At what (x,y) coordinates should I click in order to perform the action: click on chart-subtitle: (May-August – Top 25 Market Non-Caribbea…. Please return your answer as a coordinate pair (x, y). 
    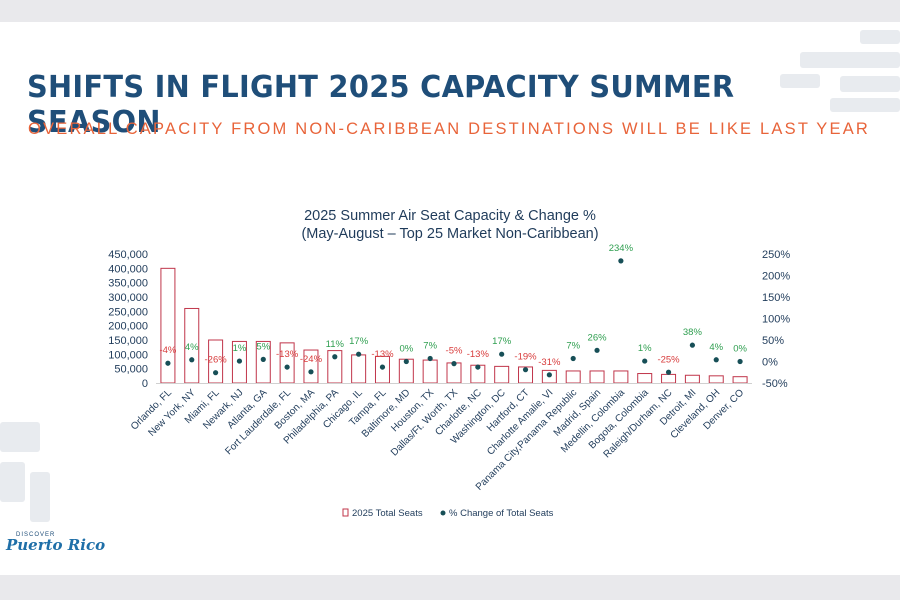
    Looking at the image, I should click on (450, 234).